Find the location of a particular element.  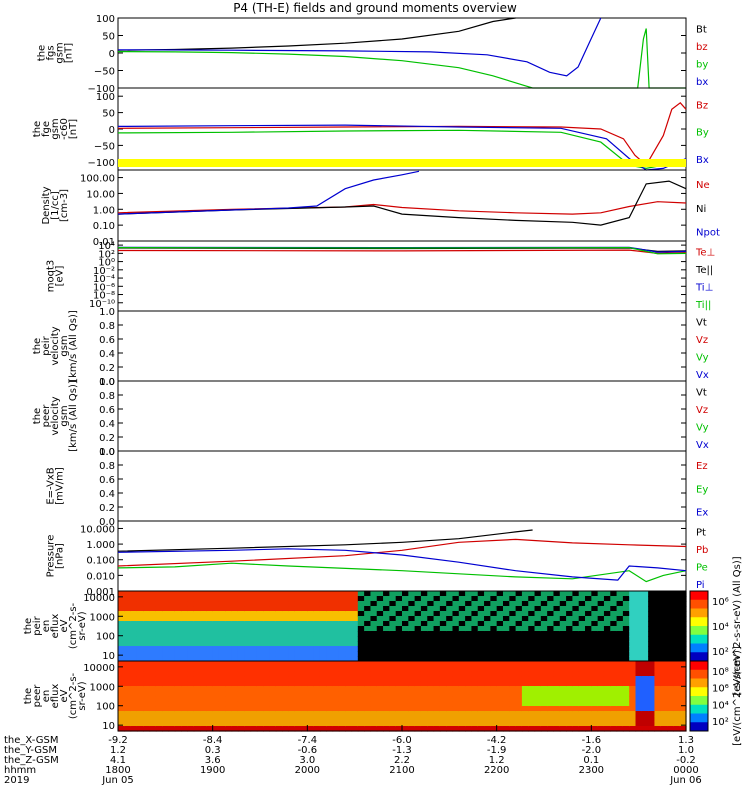

legend-Vt: Vt is located at coordinates (701, 393).